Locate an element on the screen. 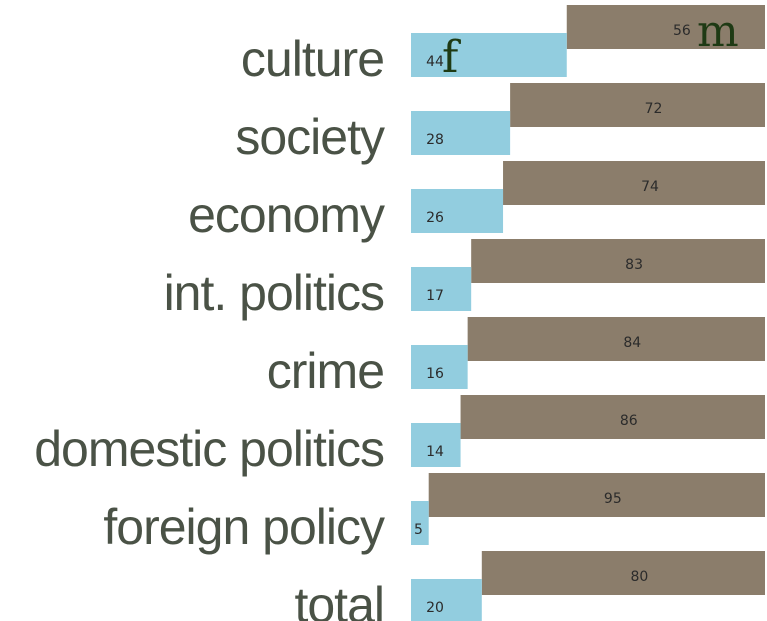 This screenshot has width=767, height=621. series-tag-m: m is located at coordinates (718, 31).